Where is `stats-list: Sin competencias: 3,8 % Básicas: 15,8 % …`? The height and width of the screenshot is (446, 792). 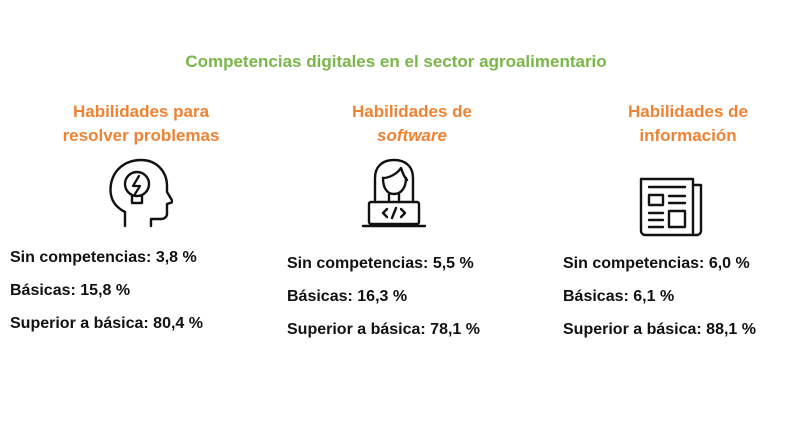
stats-list: Sin competencias: 3,8 % Básicas: 15,8 % … is located at coordinates (150, 297).